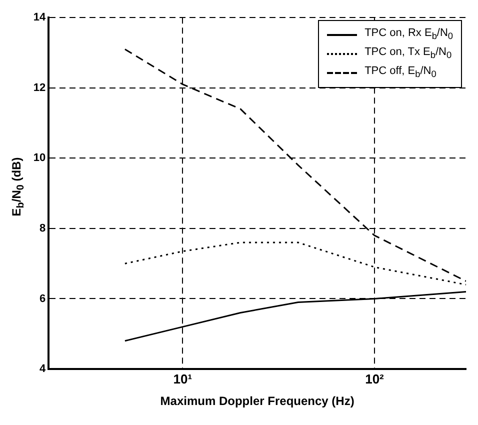 The image size is (478, 425). Describe the element at coordinates (40, 18) in the screenshot. I see `y-tick-label: 14` at that location.